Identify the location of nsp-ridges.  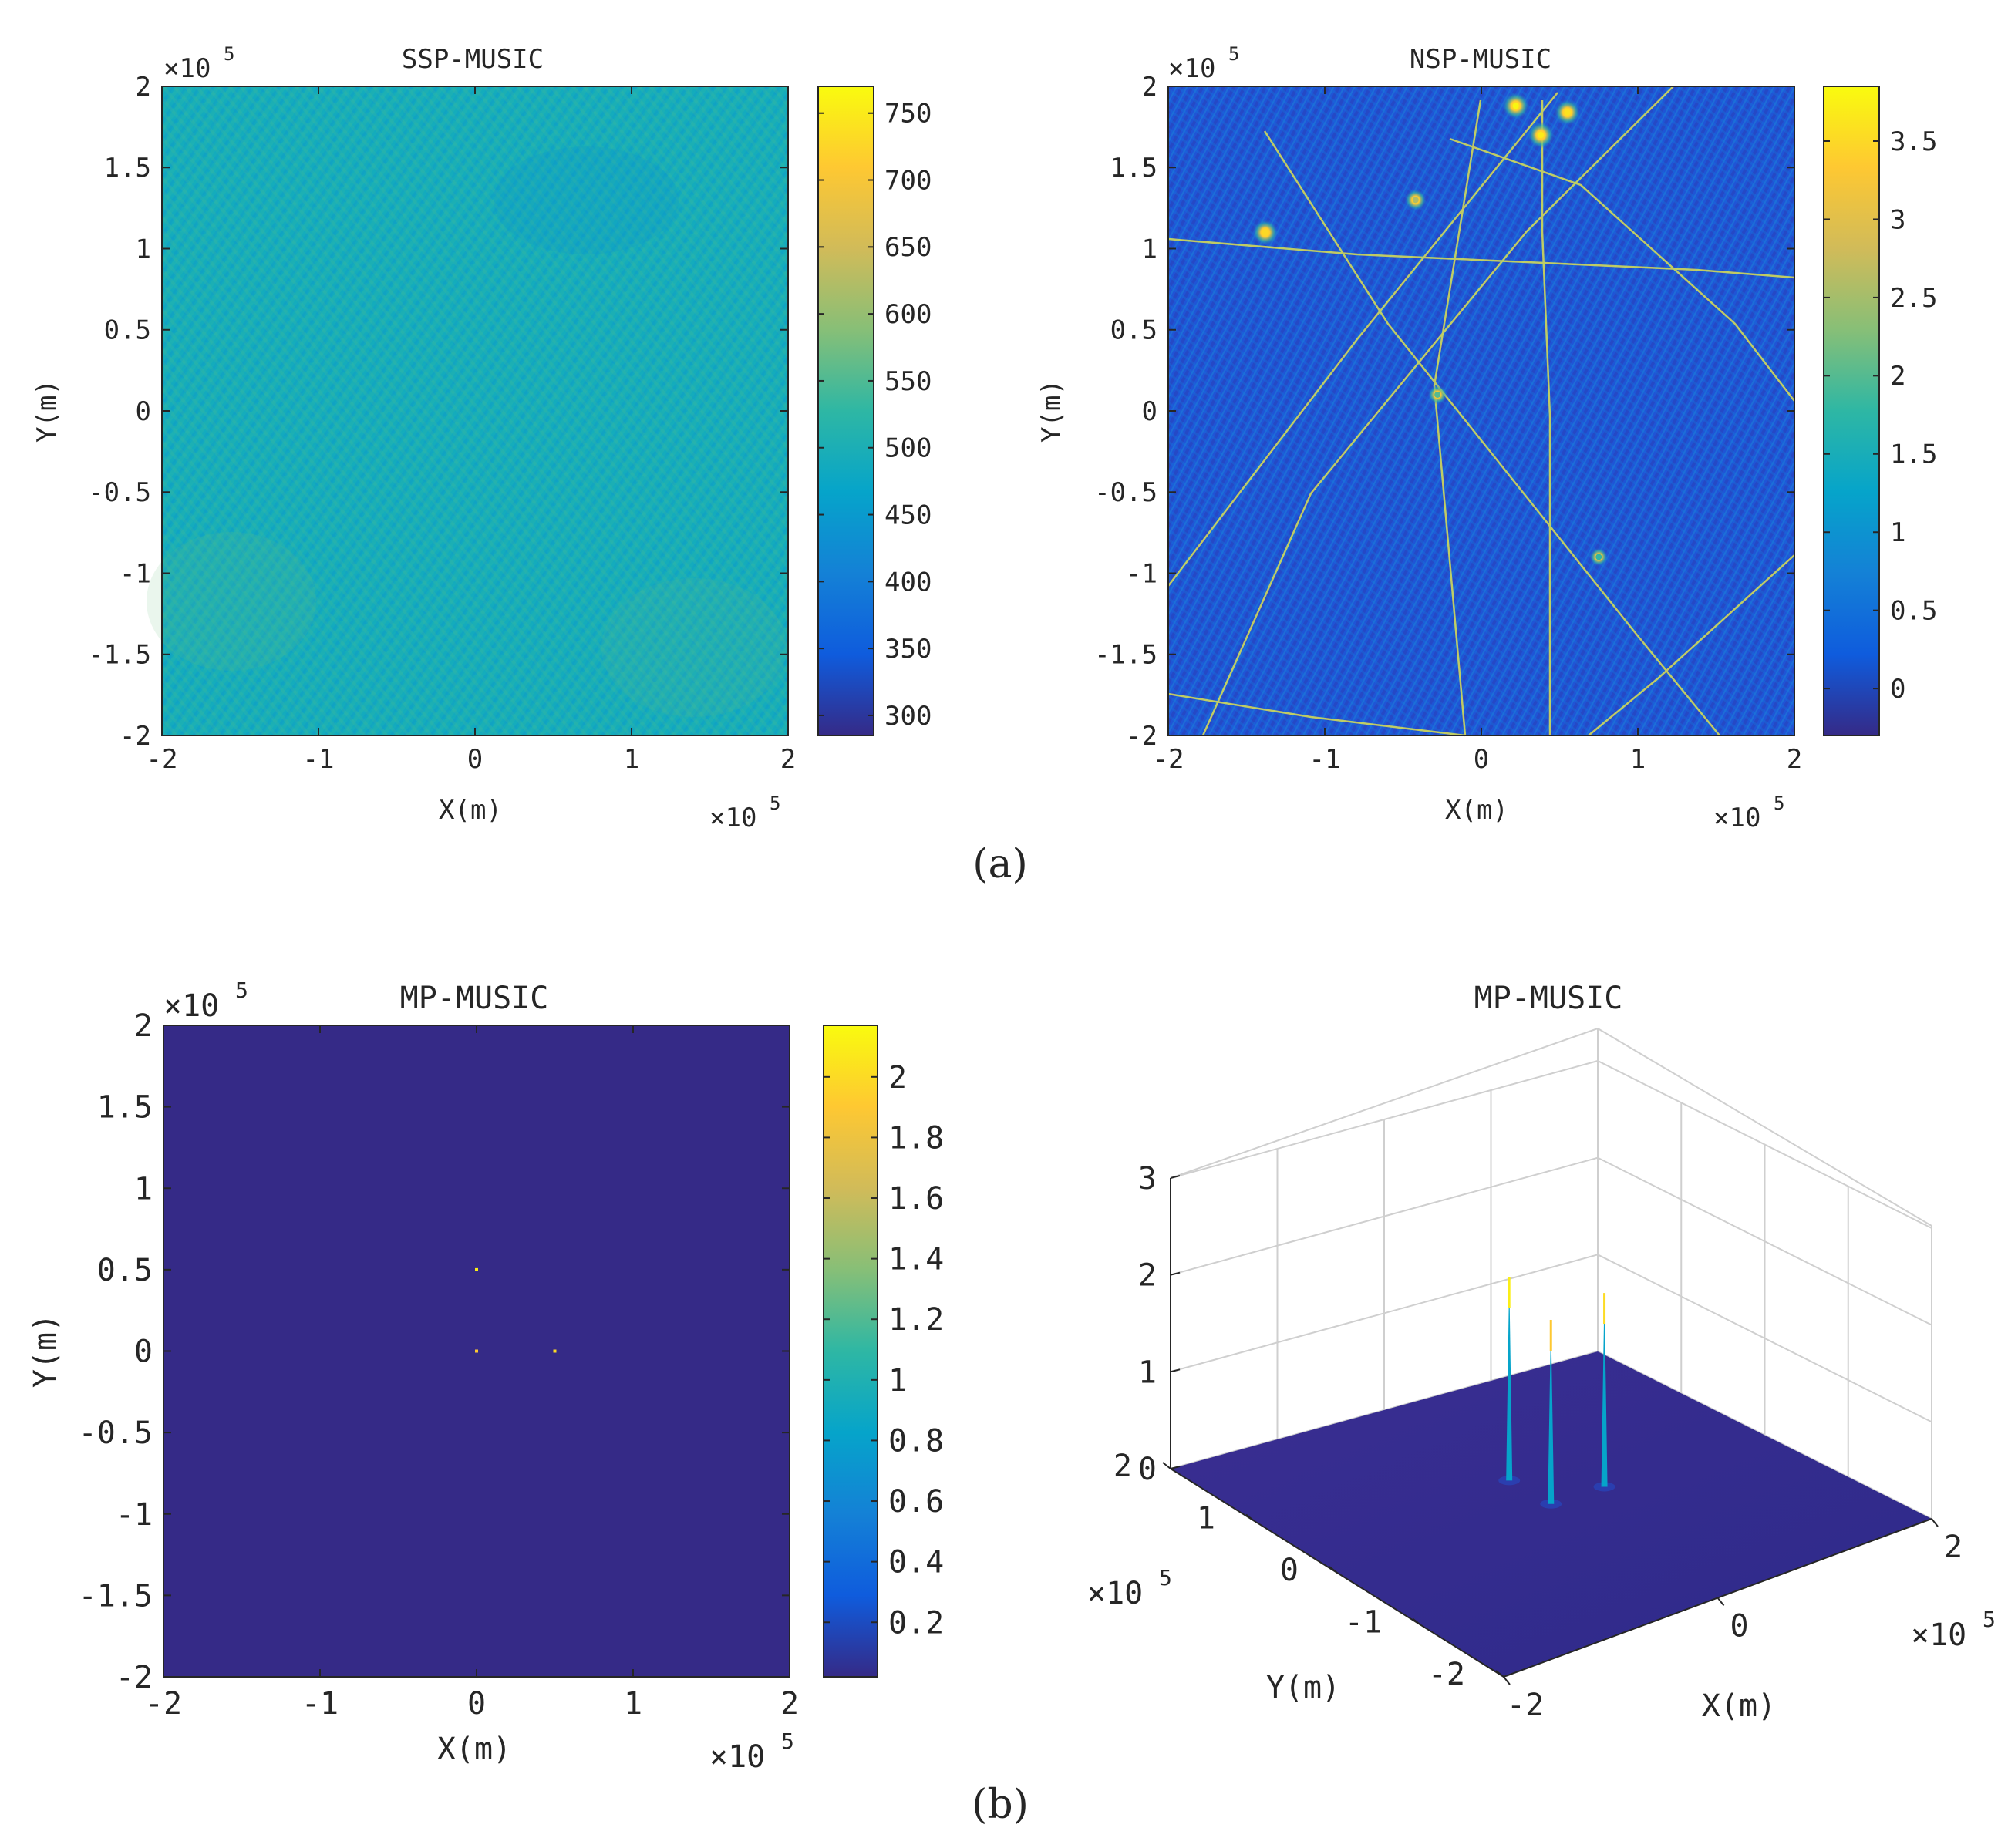
(1481, 411).